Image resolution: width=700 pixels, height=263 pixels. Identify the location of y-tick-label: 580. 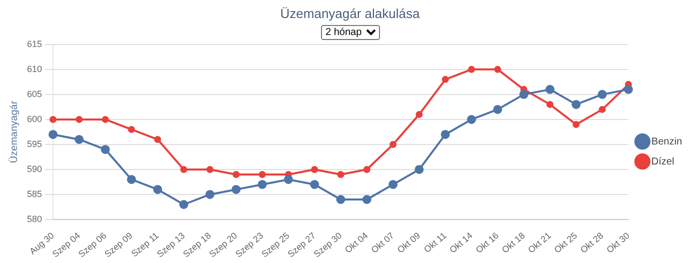
(34, 219).